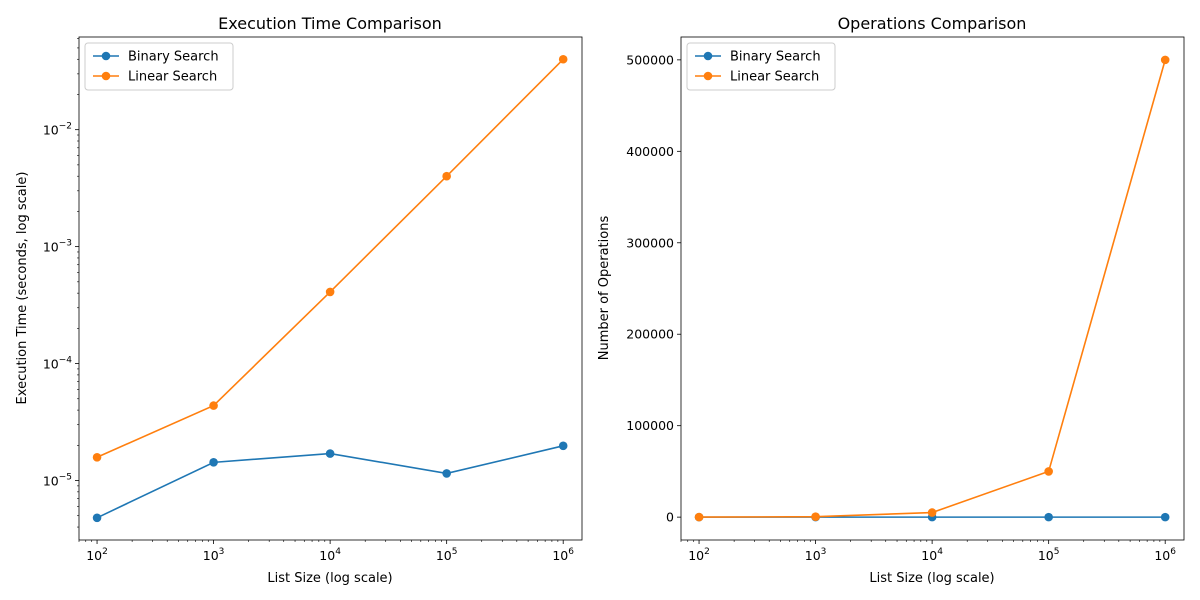  What do you see at coordinates (65, 478) in the screenshot?
I see `tick-exponent: −5` at bounding box center [65, 478].